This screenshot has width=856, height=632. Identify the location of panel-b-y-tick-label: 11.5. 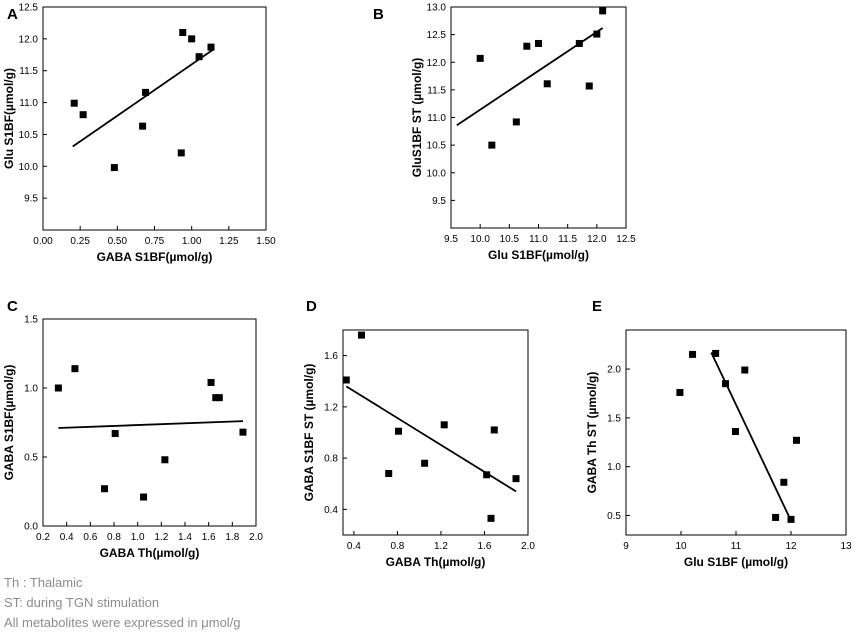
(436, 90).